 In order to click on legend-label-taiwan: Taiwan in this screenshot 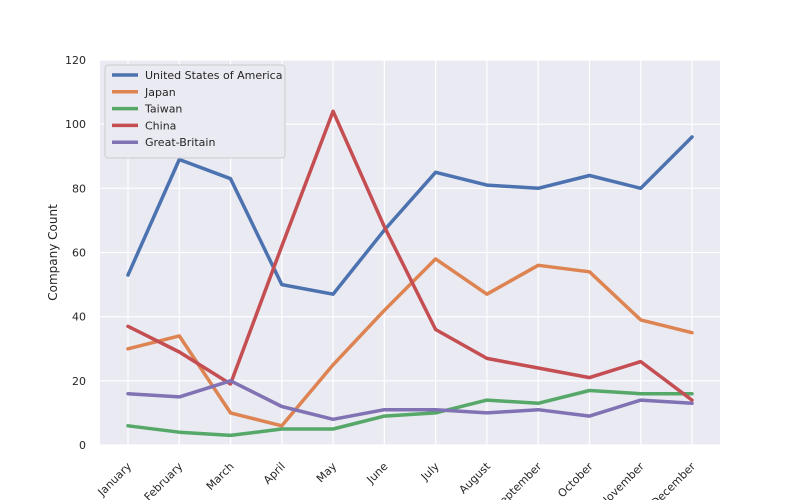, I will do `click(163, 109)`.